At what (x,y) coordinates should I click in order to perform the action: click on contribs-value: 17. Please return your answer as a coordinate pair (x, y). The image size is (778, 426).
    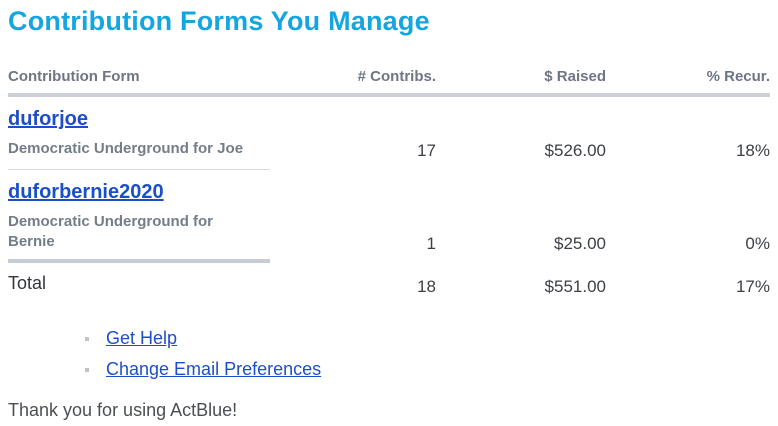
    Looking at the image, I should click on (426, 150).